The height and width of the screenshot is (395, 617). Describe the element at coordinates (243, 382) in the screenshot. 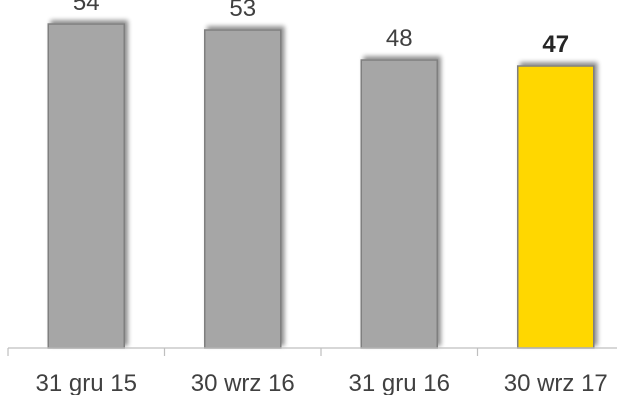

I see `x-tick-label-2: 30 wrz 16` at that location.